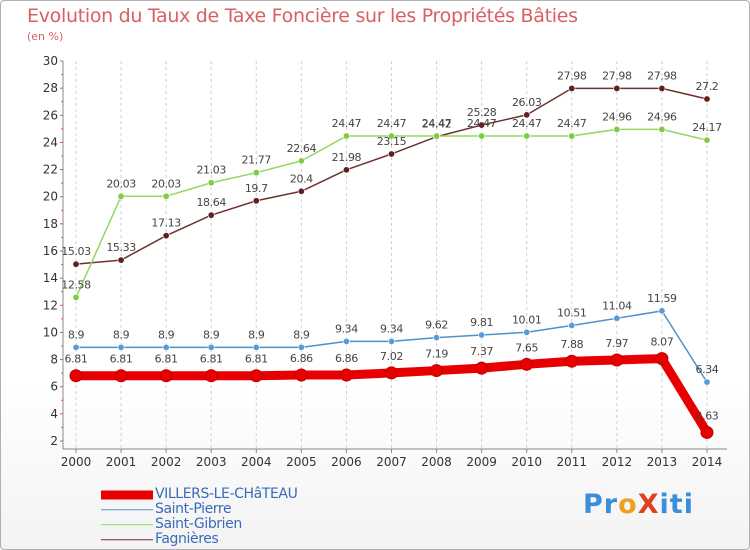  Describe the element at coordinates (301, 462) in the screenshot. I see `x-tick-label: 2005` at that location.